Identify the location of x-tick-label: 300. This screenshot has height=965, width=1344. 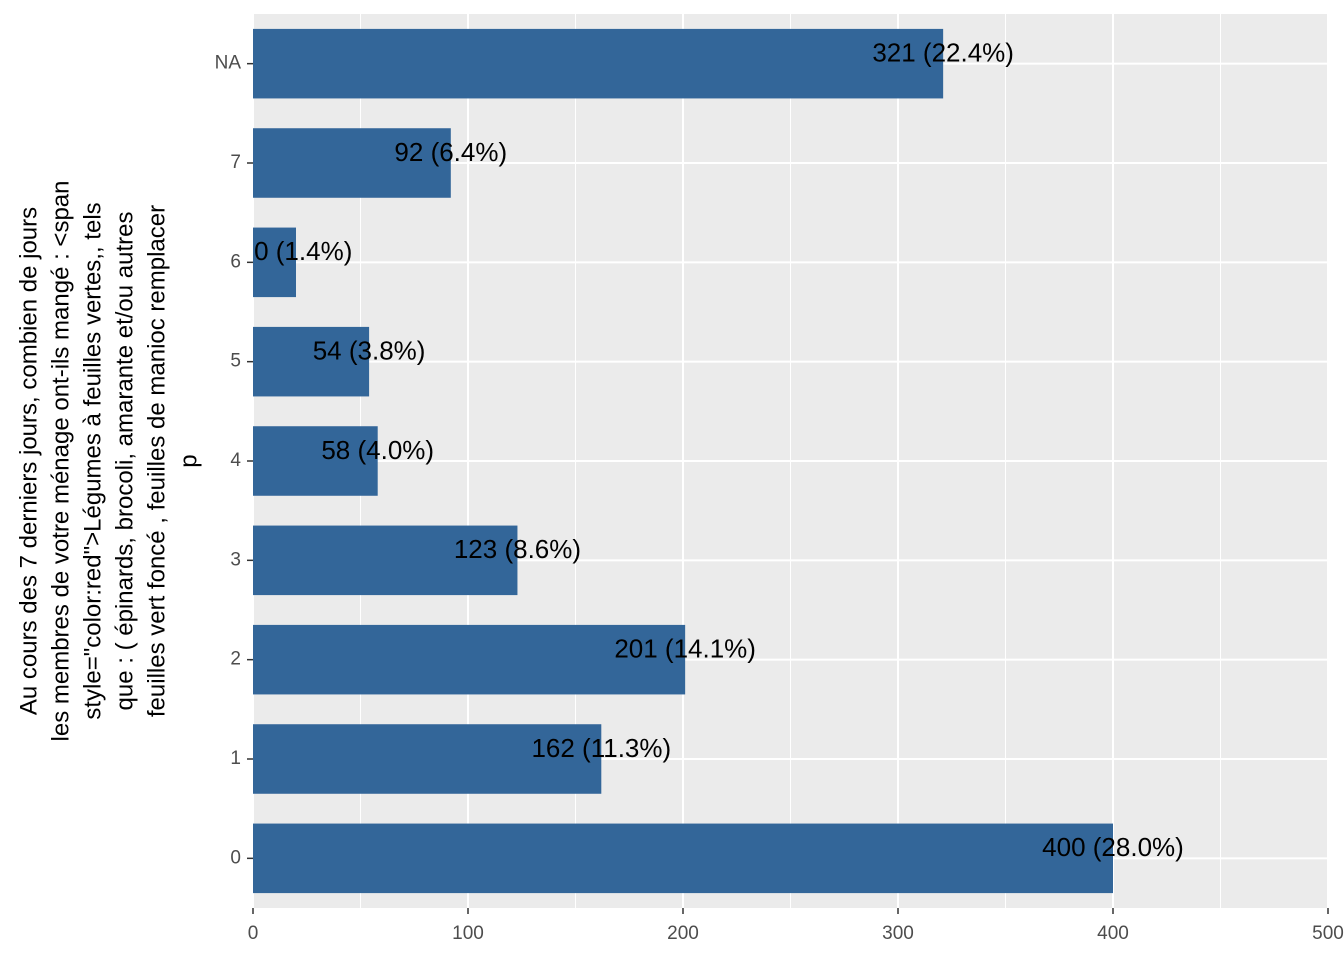
(898, 933).